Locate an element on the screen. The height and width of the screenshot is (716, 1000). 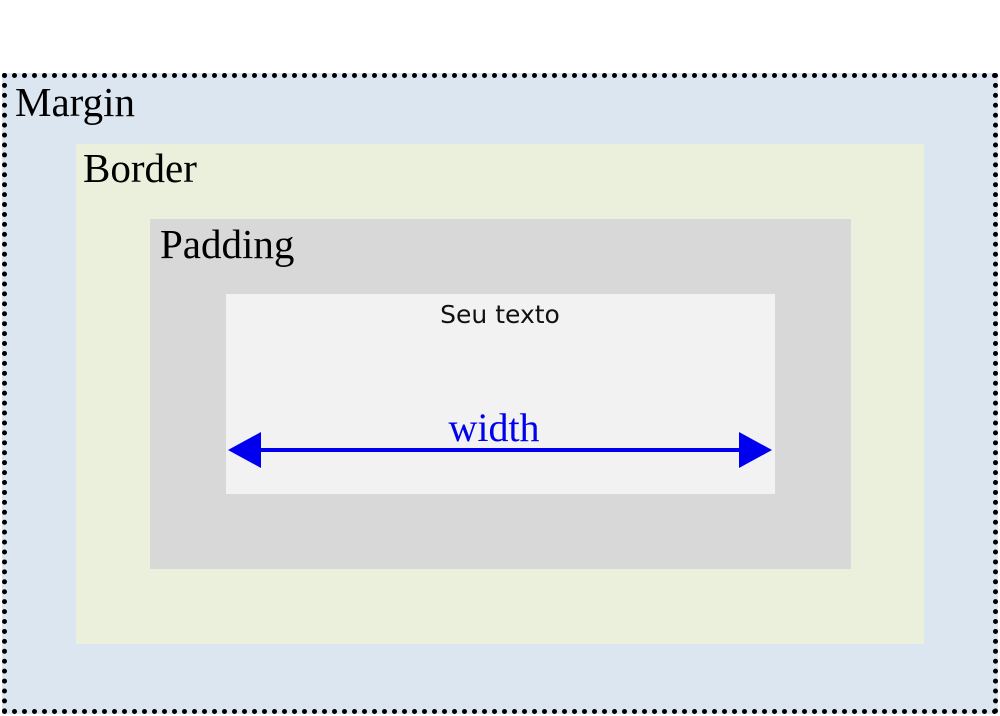
border-label: Border is located at coordinates (140, 168).